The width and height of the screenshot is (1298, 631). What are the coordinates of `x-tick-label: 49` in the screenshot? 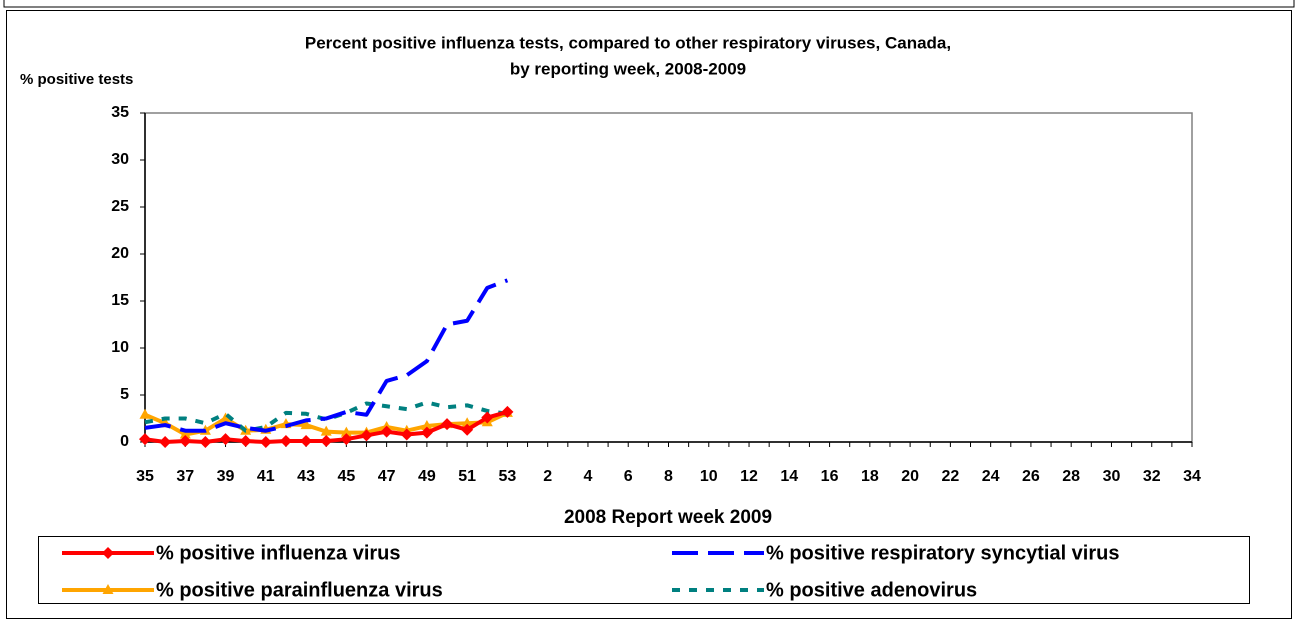 It's located at (427, 476).